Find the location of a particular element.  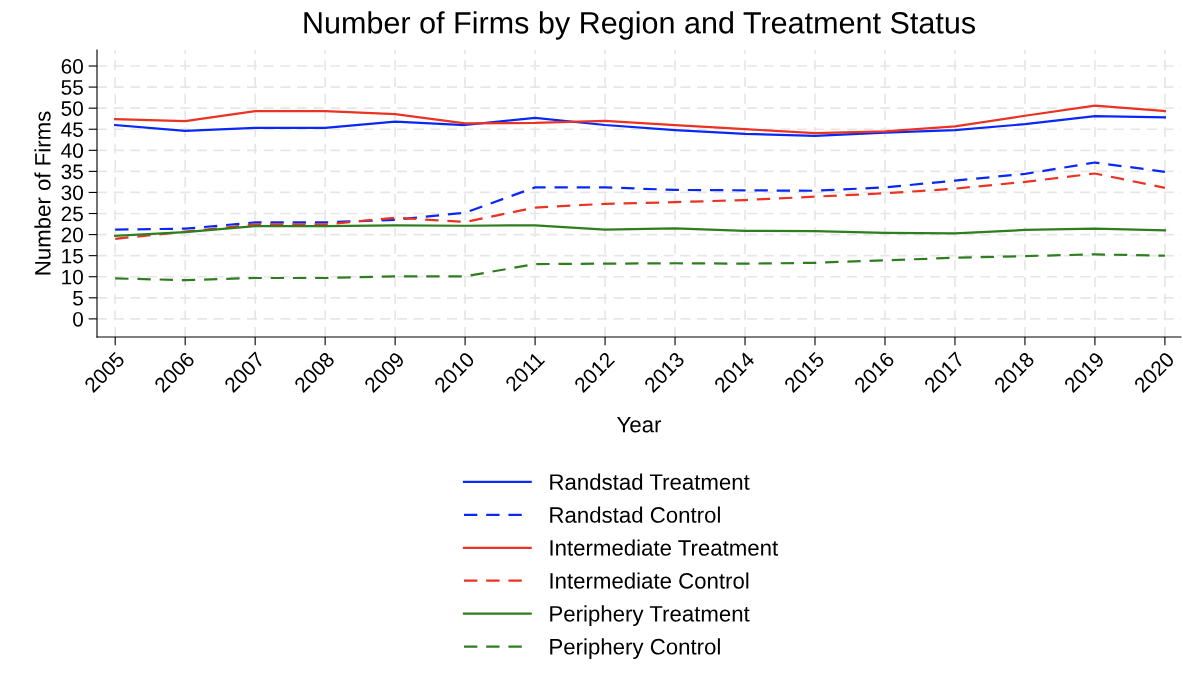

y-tick-label: 60 is located at coordinates (72, 66).